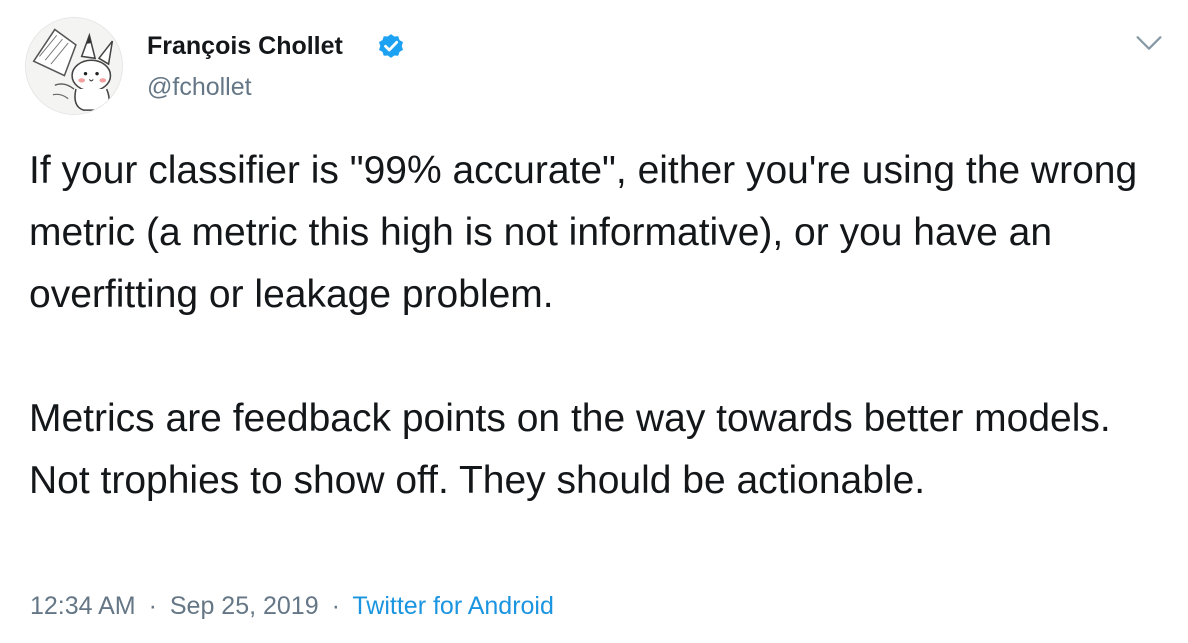 Image resolution: width=1188 pixels, height=643 pixels. What do you see at coordinates (199, 87) in the screenshot?
I see `user-handle: @fchollet` at bounding box center [199, 87].